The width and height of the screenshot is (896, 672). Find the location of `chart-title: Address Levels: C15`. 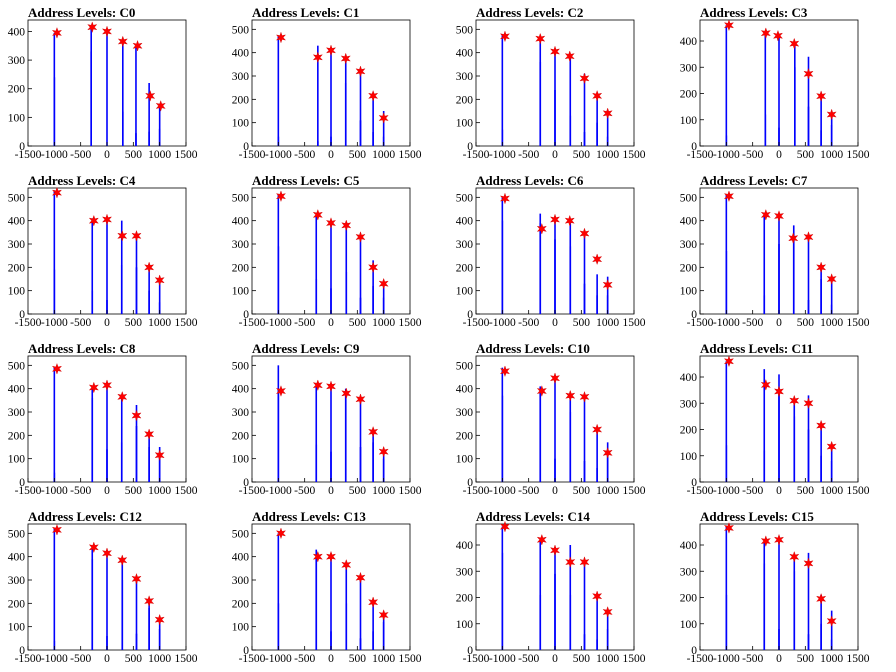

chart-title: Address Levels: C15 is located at coordinates (757, 516).